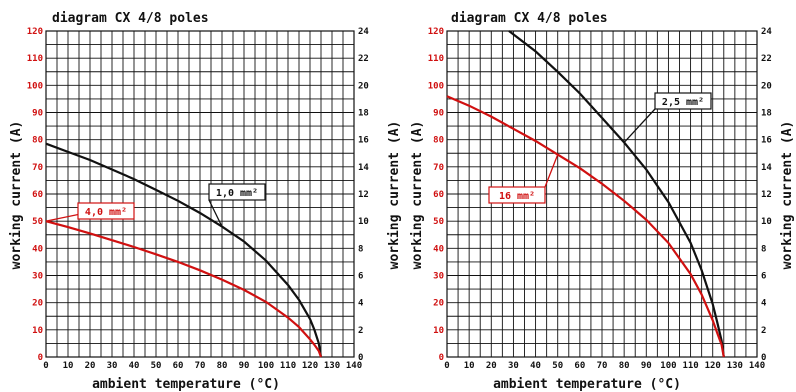 Image resolution: width=796 pixels, height=392 pixels. Describe the element at coordinates (363, 86) in the screenshot. I see `y-tick-label-right: 20` at that location.